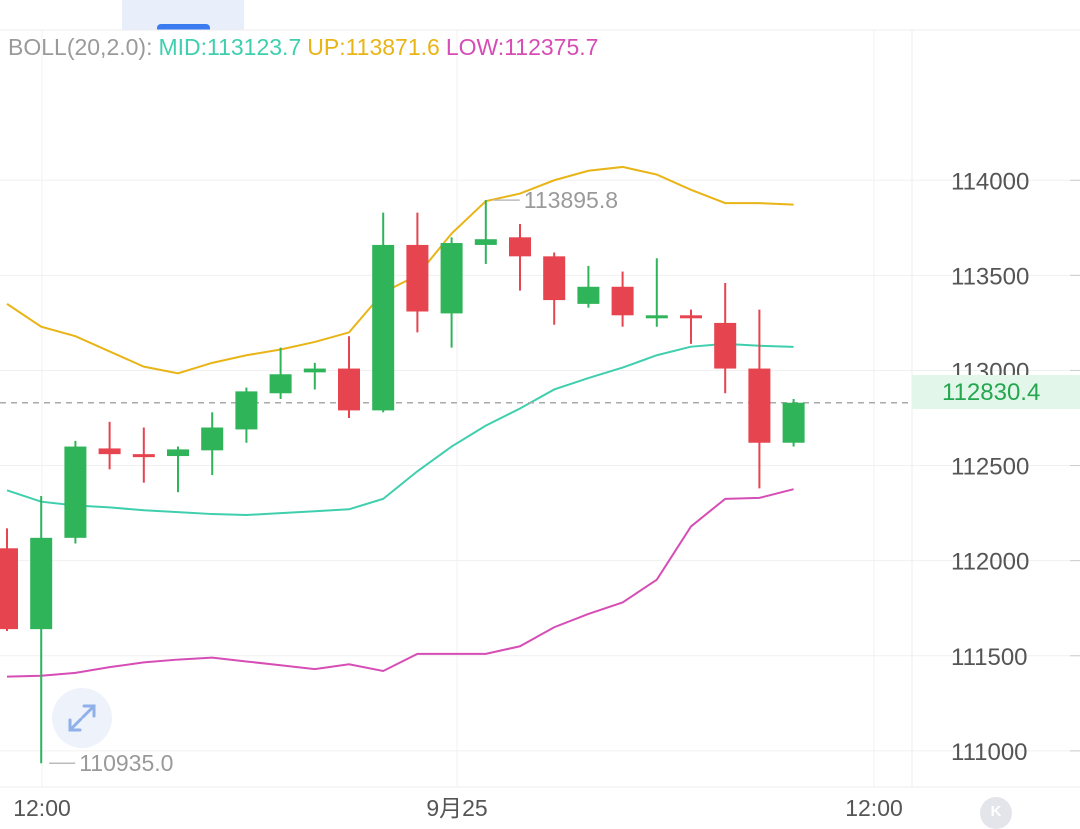 The width and height of the screenshot is (1080, 829). I want to click on boll-low-value: LOW:112375.7, so click(522, 47).